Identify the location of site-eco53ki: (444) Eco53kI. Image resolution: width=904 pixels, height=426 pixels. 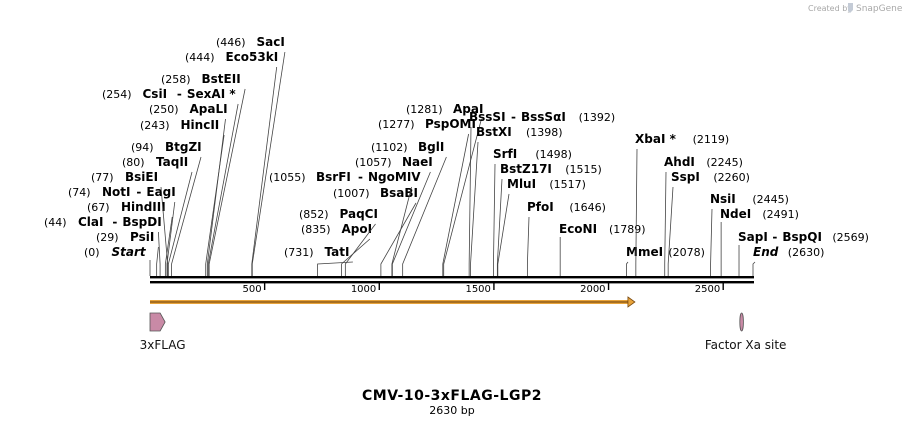
(231, 163).